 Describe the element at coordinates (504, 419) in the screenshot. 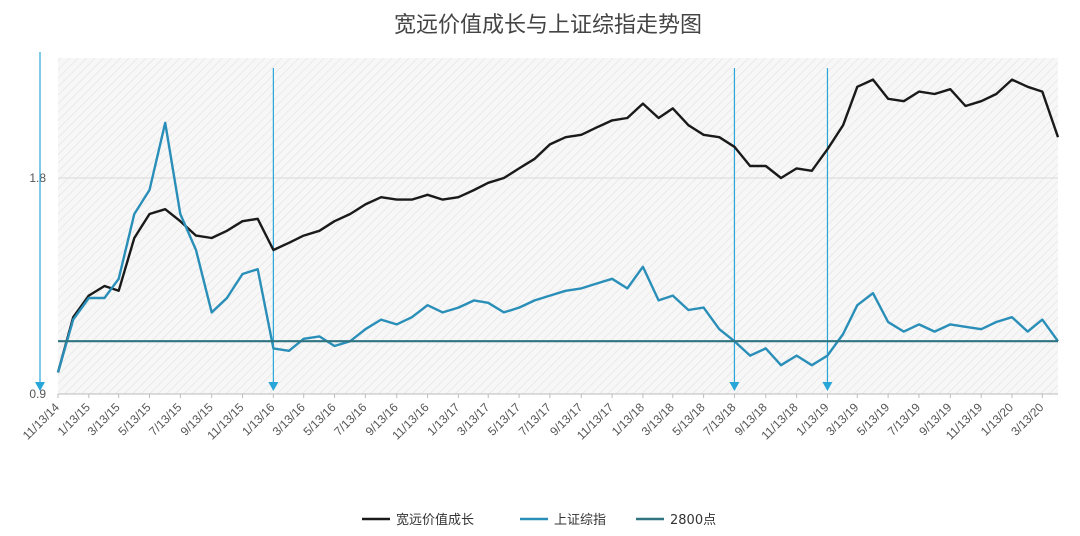

I see `x-tick-label: 5/13/17` at that location.